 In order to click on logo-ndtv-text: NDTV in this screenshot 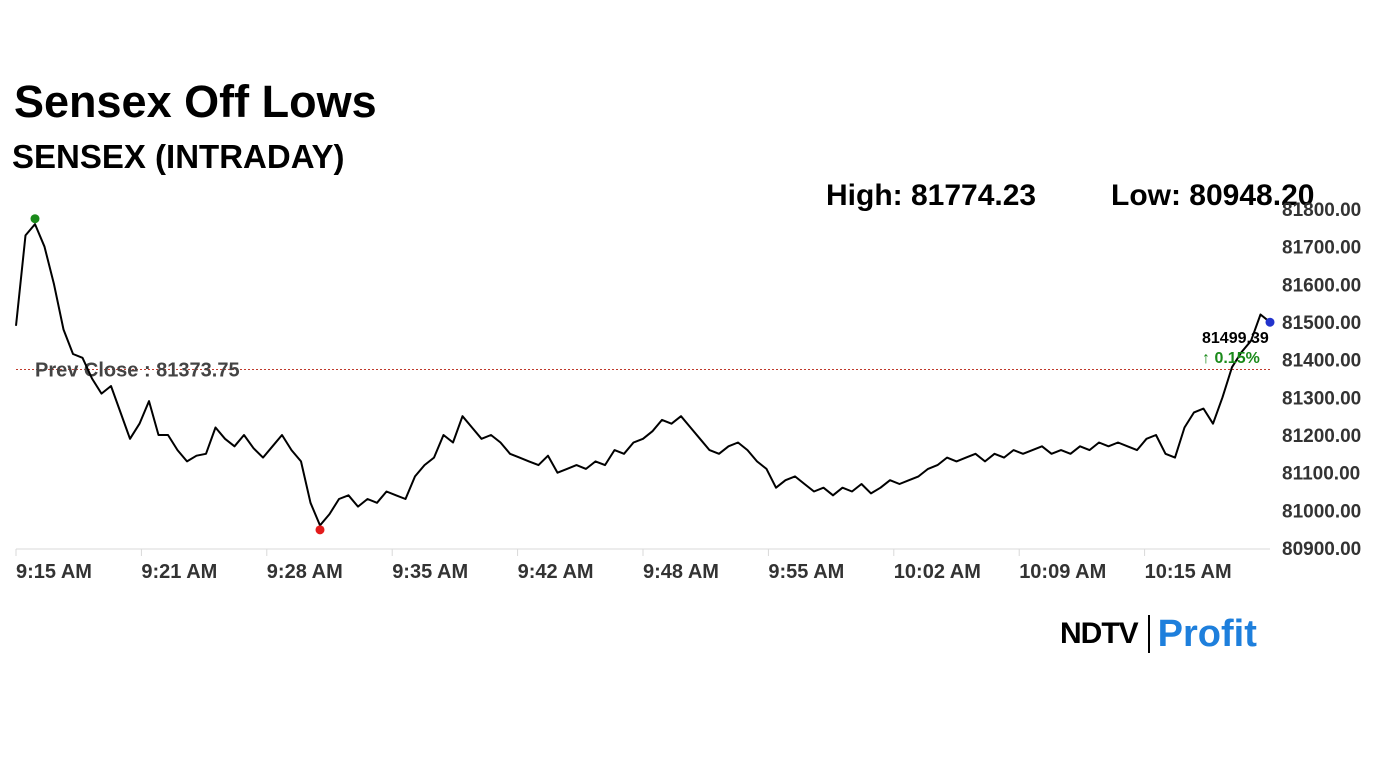, I will do `click(1099, 633)`.